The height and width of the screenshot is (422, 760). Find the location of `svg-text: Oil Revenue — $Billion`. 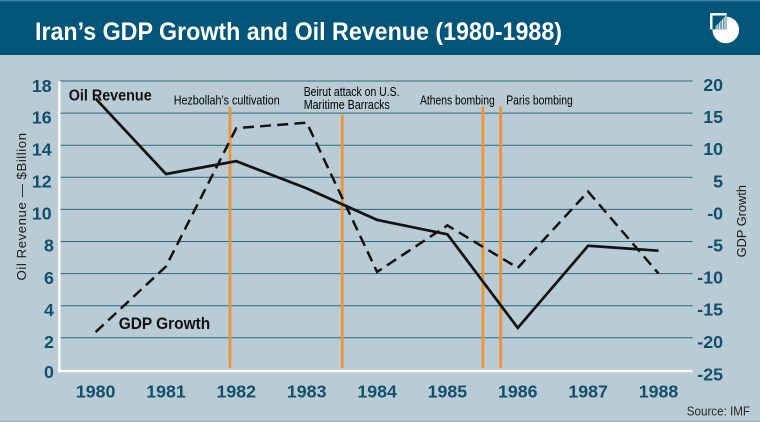

svg-text: Oil Revenue — $Billion is located at coordinates (21, 207).